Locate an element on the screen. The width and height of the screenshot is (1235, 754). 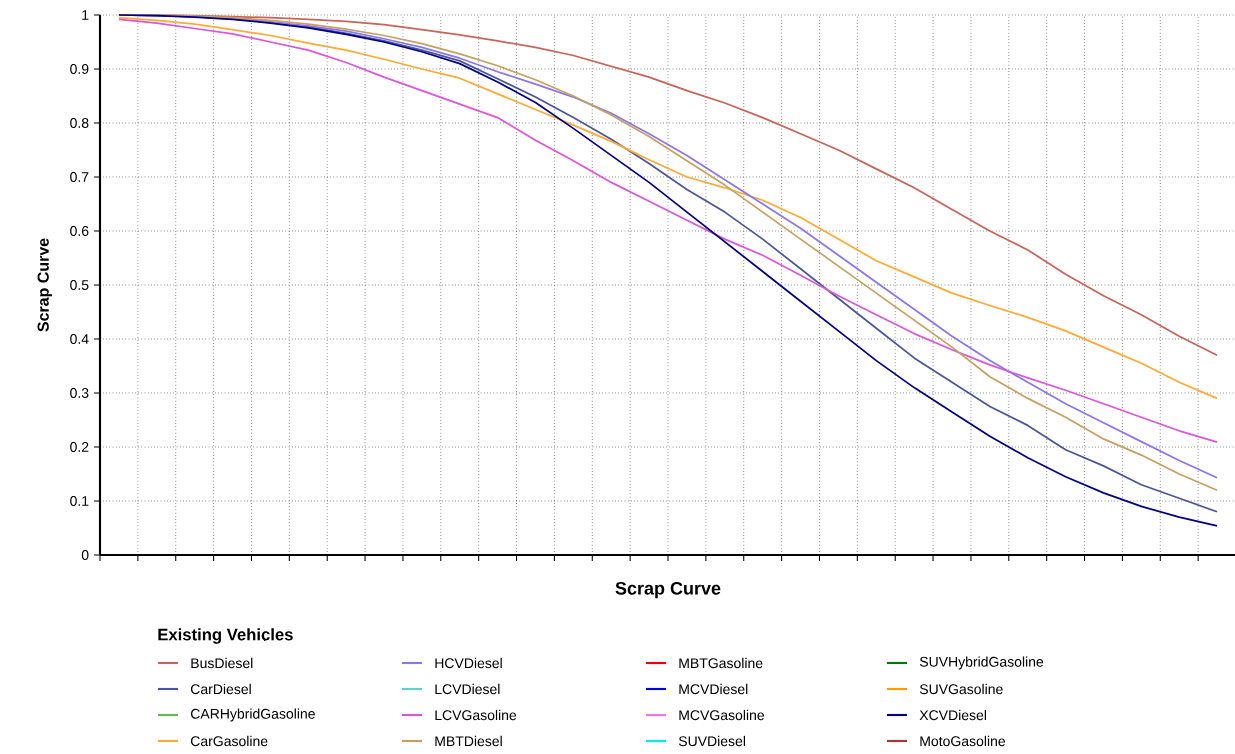
legend-label: SUVHybridGasoline is located at coordinates (981, 663).